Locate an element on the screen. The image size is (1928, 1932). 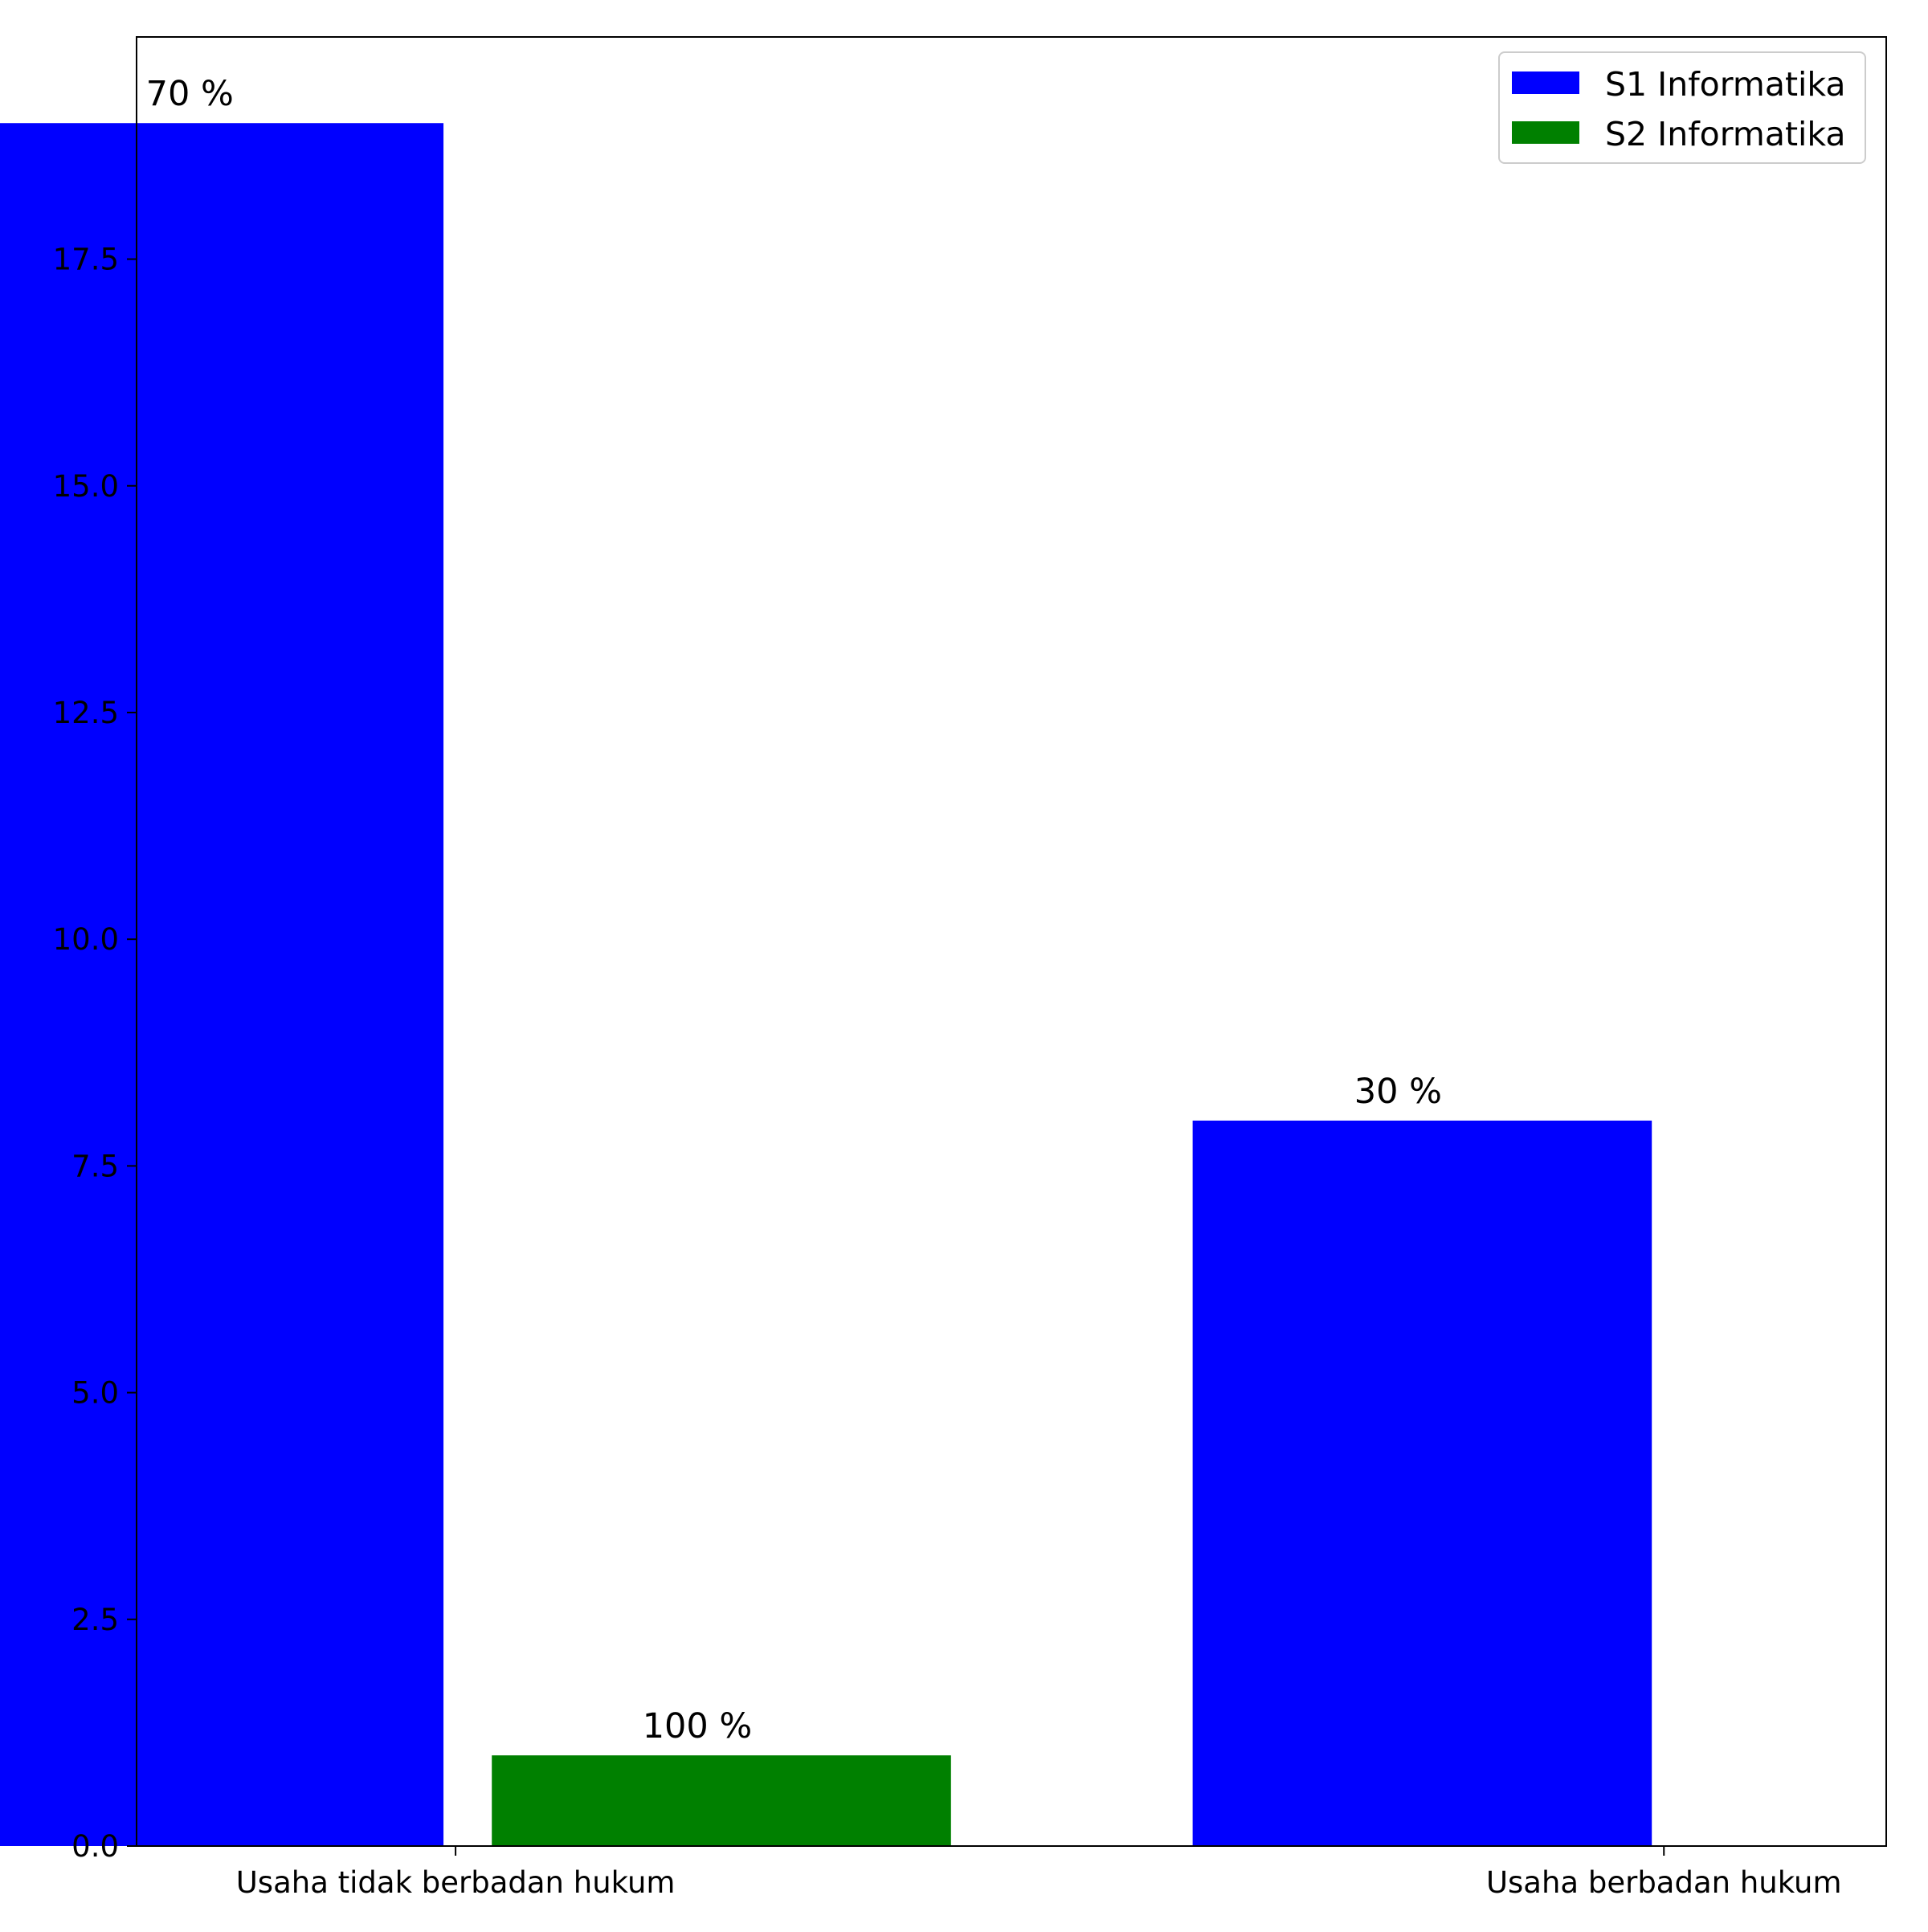
y-tick-label: 10.0 is located at coordinates (86, 940).